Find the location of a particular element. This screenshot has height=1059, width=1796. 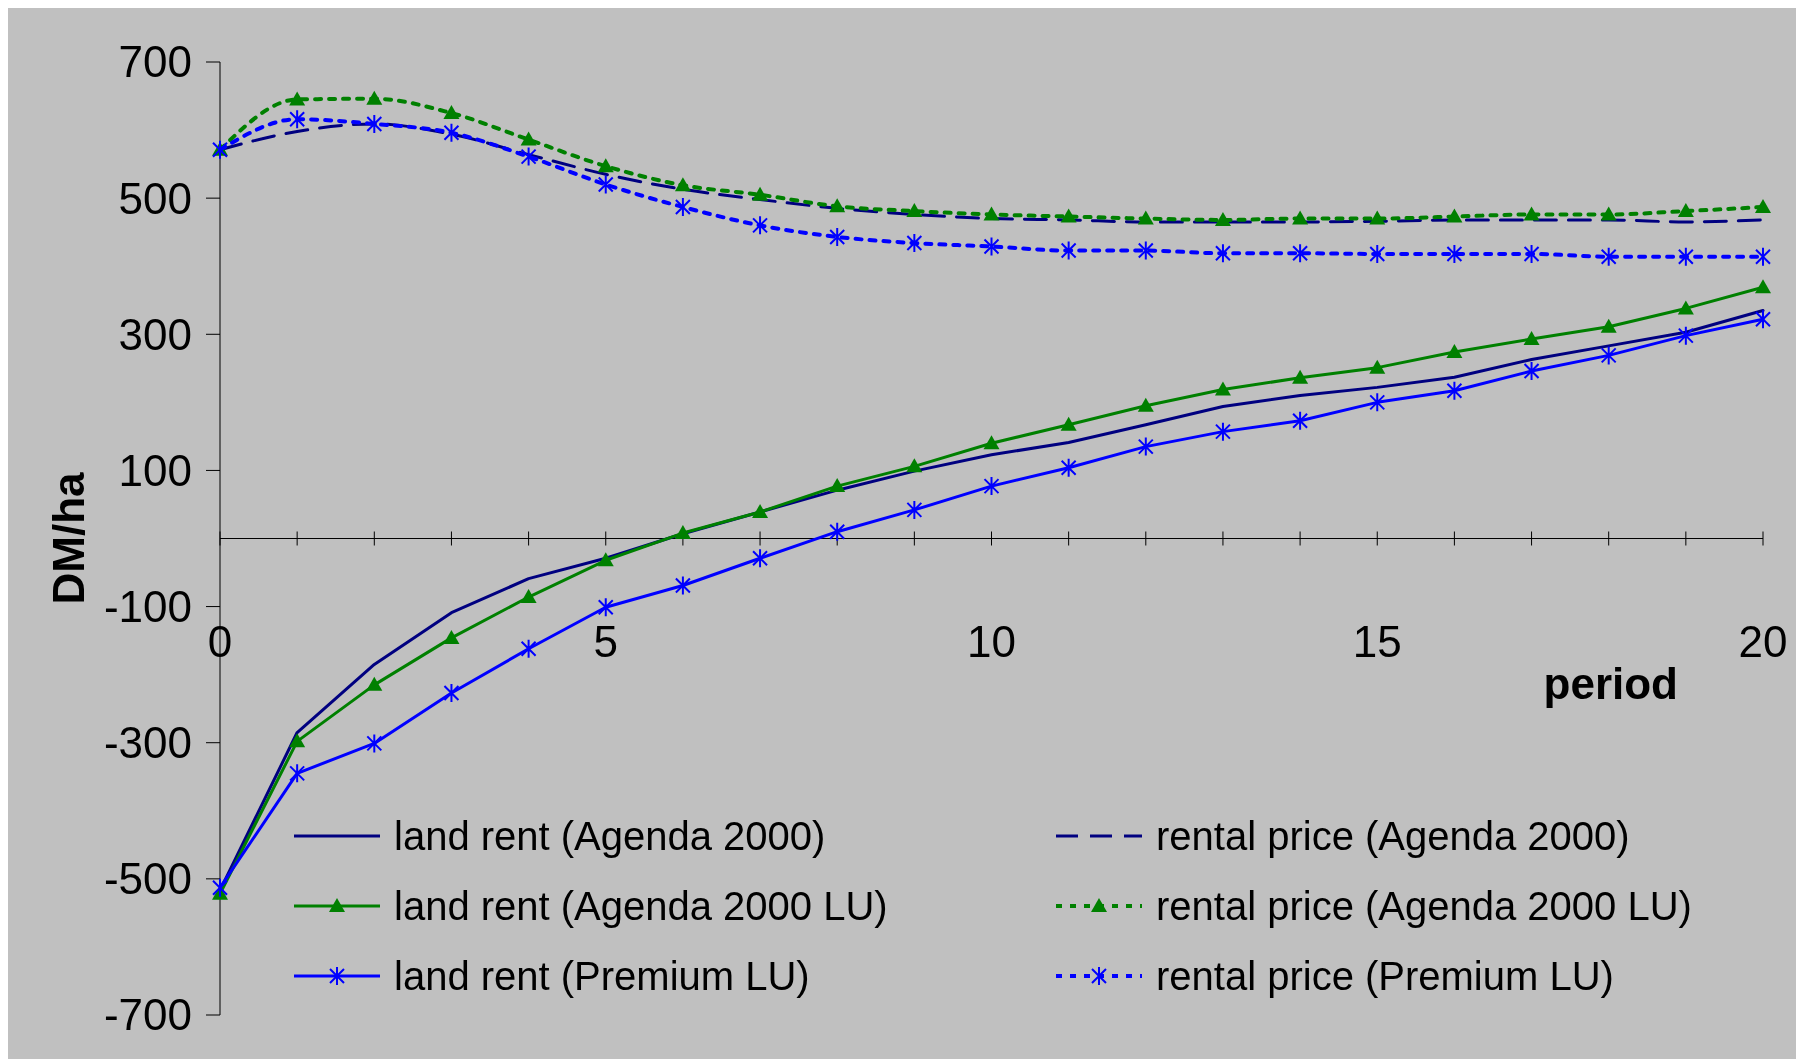

legend-label: land rent (Agenda 2000) is located at coordinates (610, 836).